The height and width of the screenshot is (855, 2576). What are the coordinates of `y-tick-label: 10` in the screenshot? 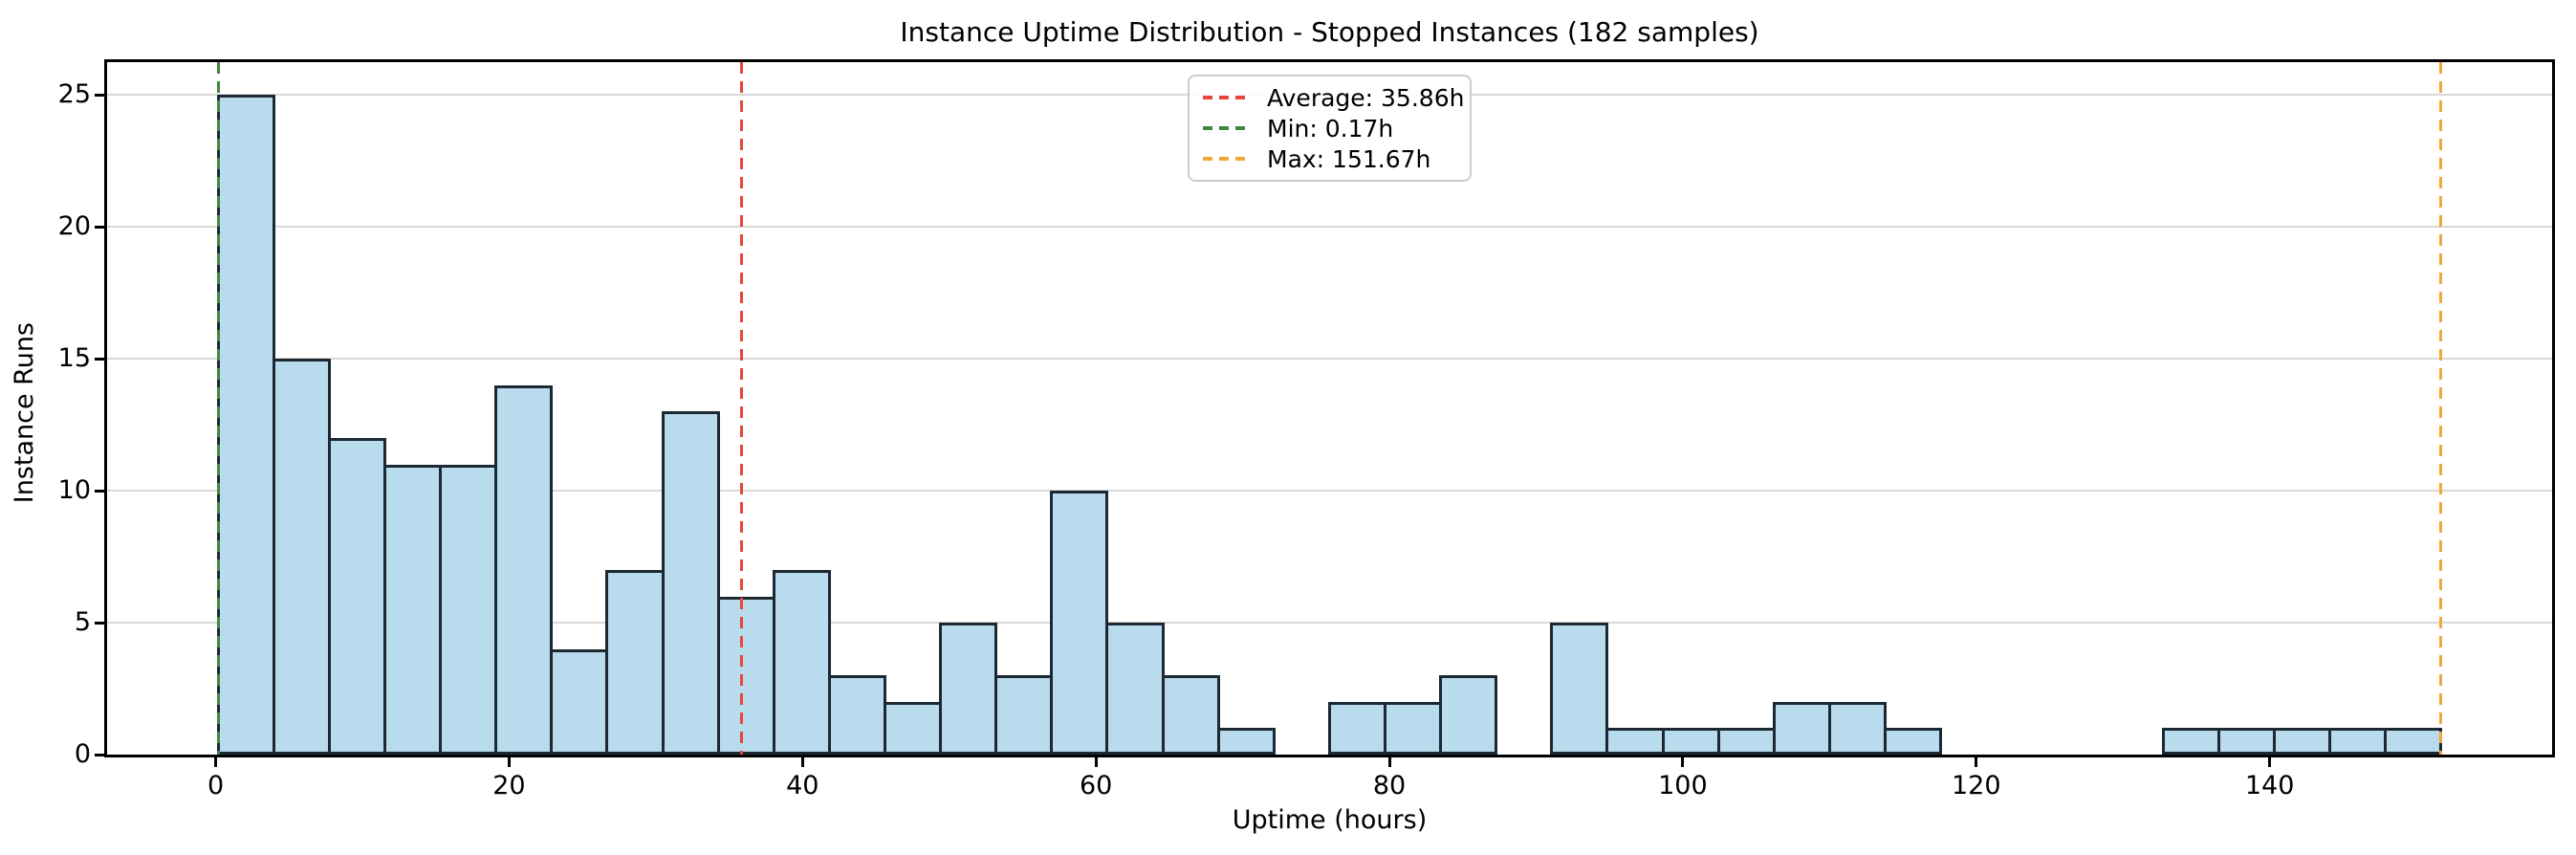 It's located at (74, 490).